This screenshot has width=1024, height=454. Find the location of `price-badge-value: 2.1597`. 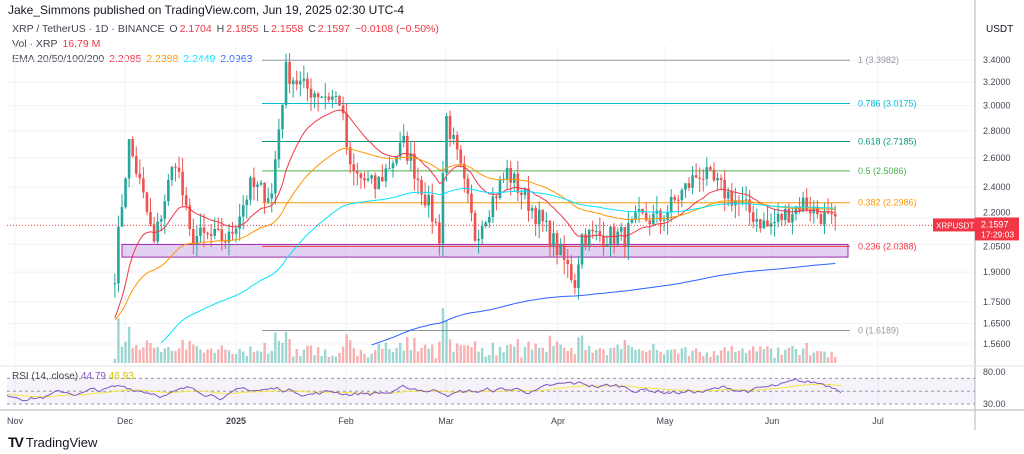

price-badge-value: 2.1597 is located at coordinates (995, 224).